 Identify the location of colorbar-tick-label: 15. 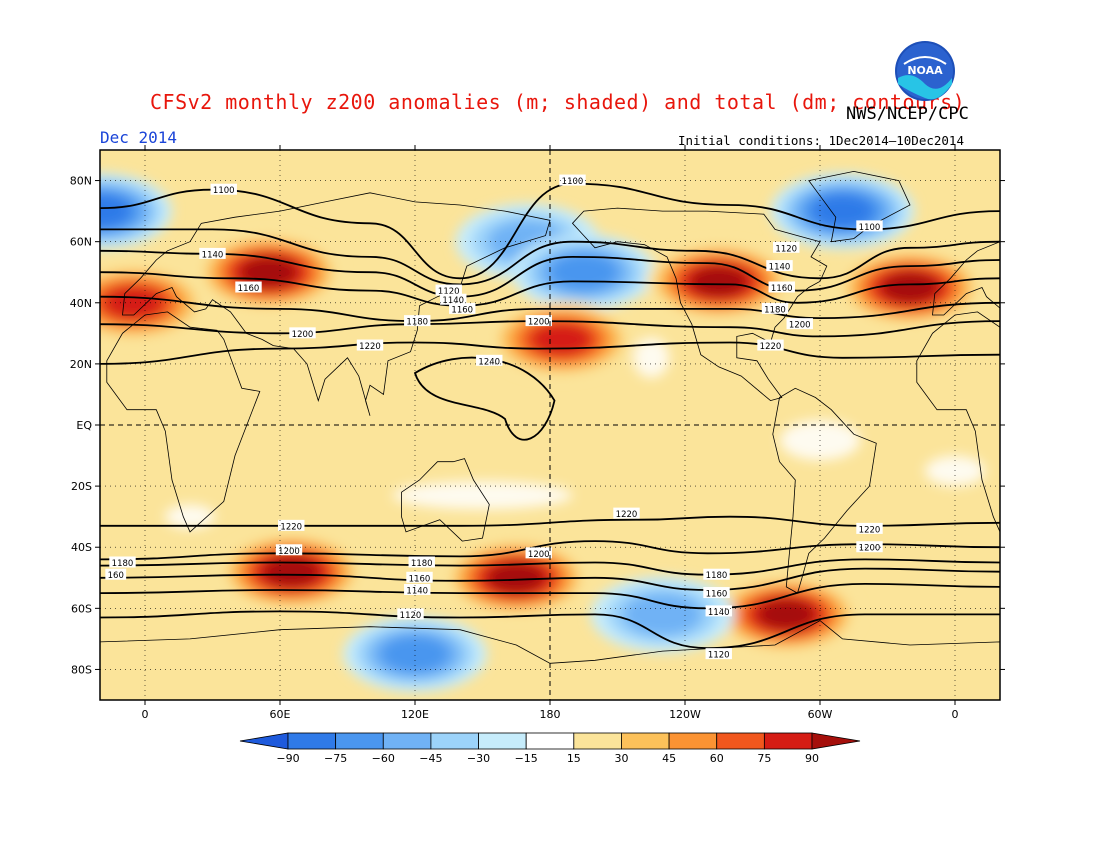
(574, 758).